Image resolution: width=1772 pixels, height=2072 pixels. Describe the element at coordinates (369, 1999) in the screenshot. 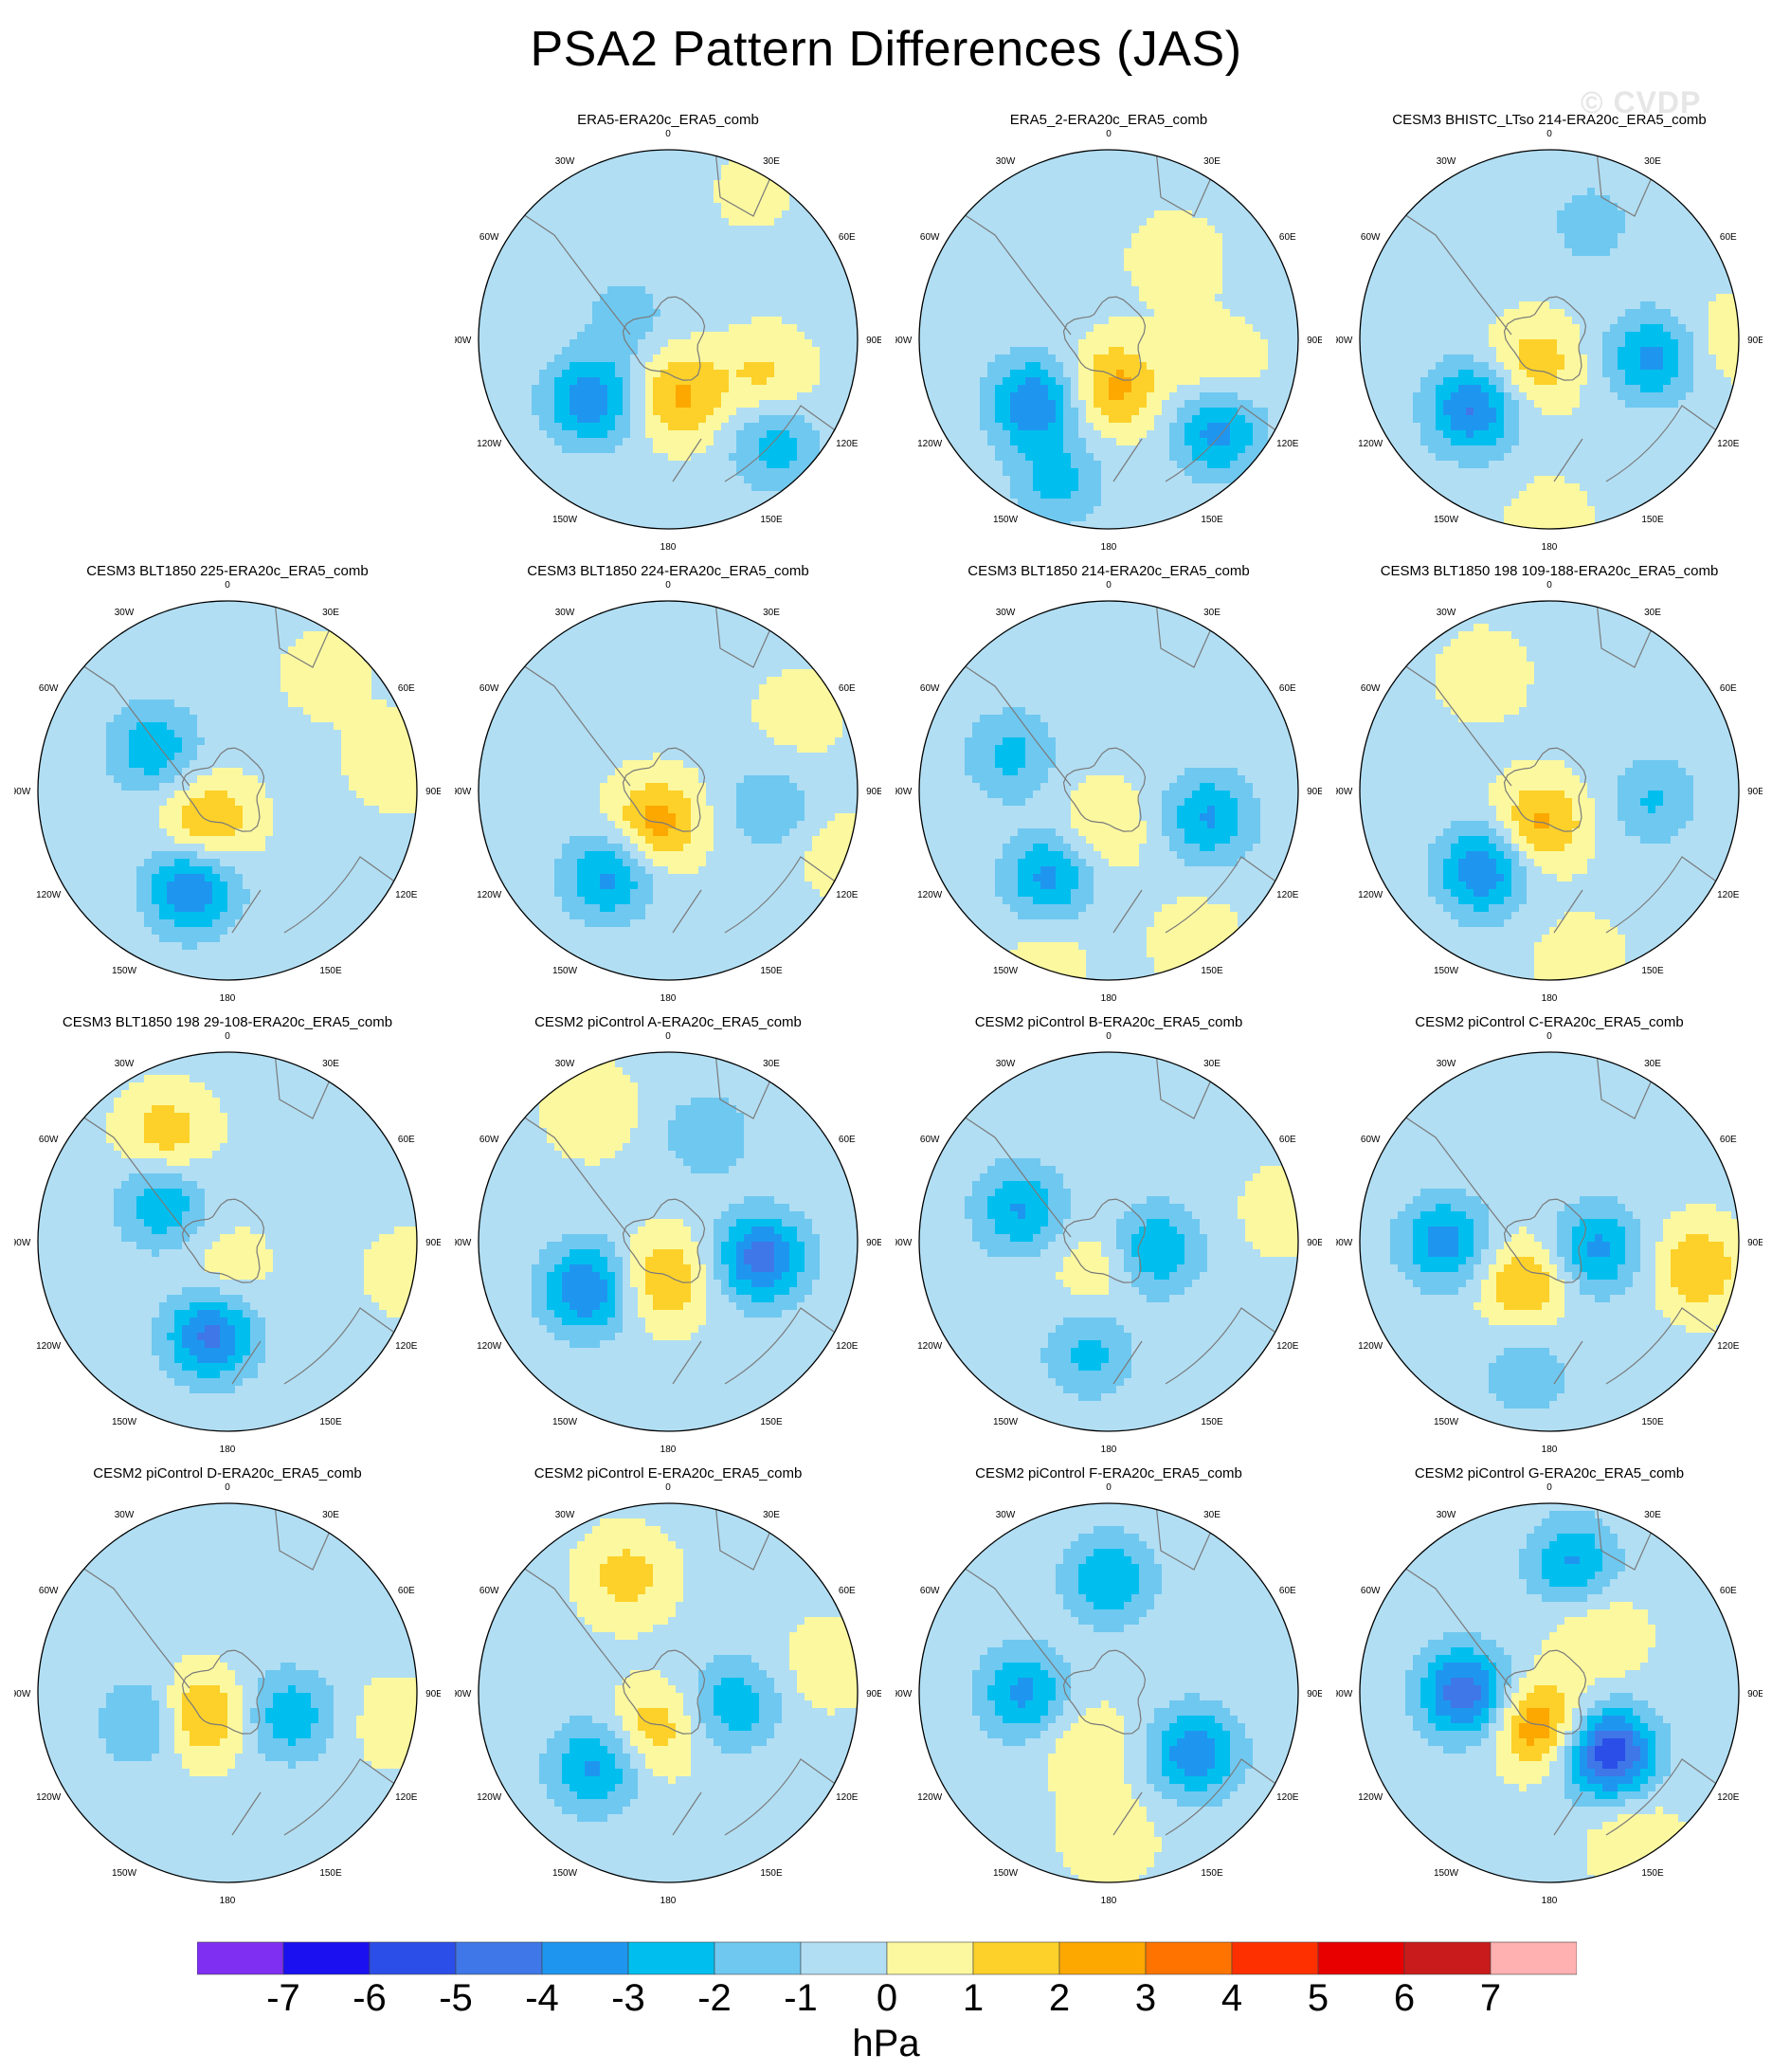

I see `colorbar-tick-label: -6` at that location.